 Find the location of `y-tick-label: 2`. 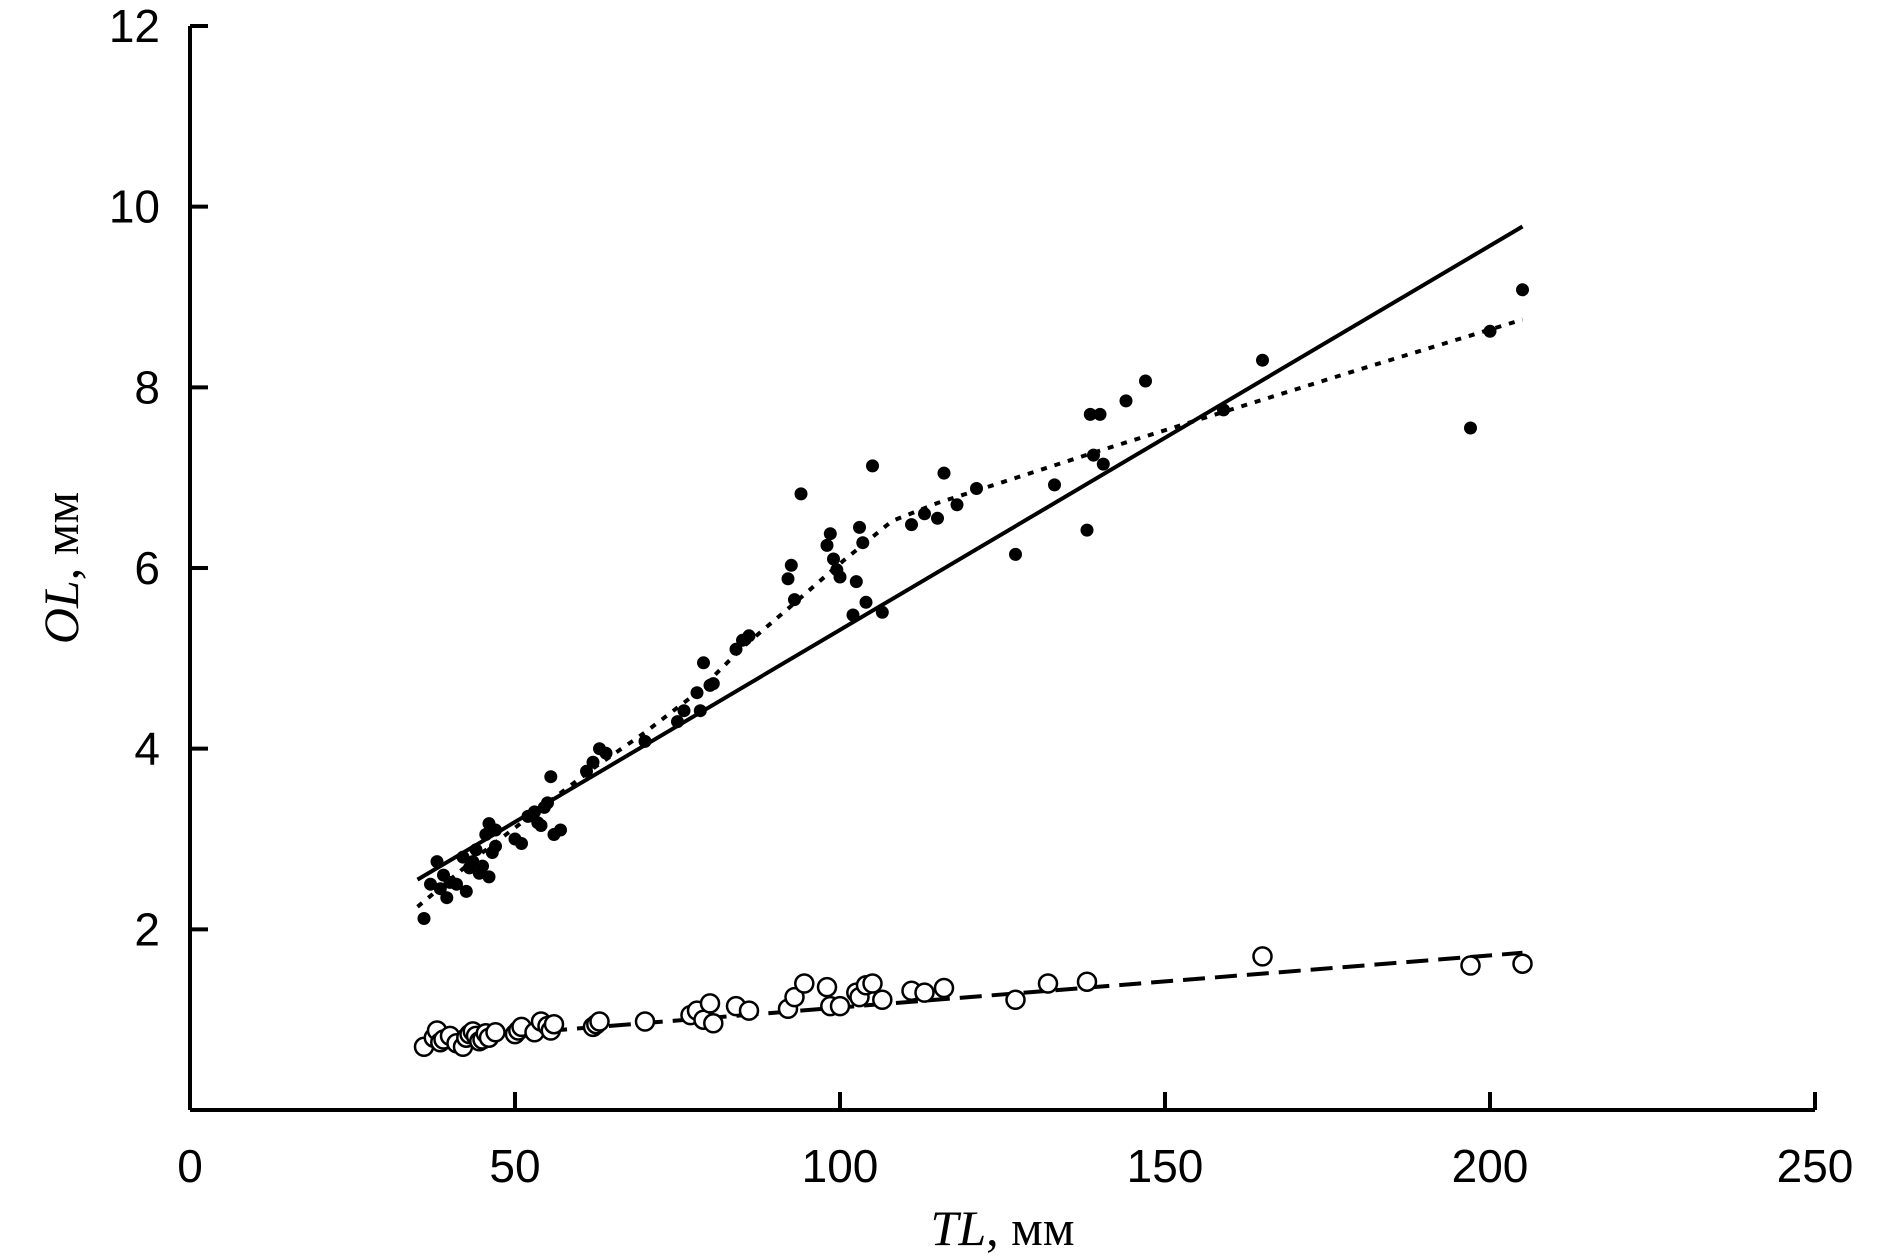

y-tick-label: 2 is located at coordinates (147, 929).